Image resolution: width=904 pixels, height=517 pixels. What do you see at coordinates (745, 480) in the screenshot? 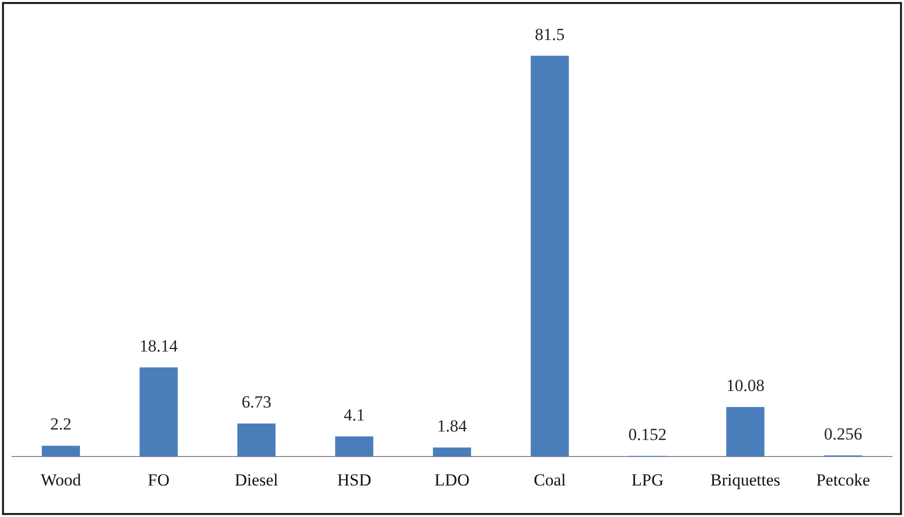
I see `x-tick-label: Briquettes` at bounding box center [745, 480].